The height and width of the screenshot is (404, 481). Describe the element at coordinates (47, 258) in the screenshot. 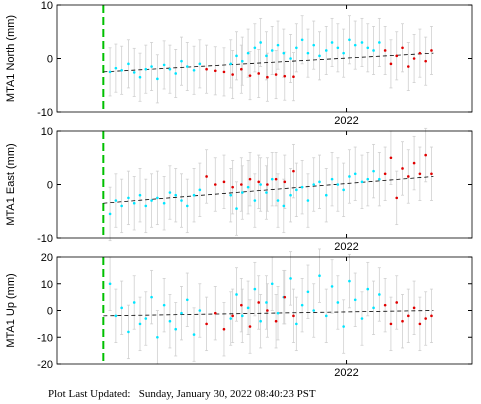

I see `y-tick-label: 20` at that location.